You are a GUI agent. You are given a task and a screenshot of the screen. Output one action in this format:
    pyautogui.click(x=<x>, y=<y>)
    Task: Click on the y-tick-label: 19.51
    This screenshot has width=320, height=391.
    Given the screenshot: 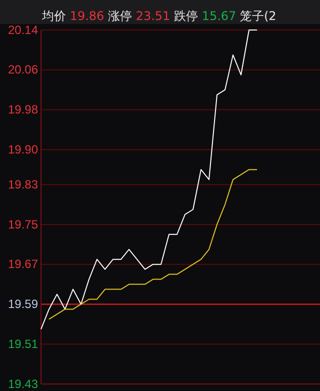 What is the action you would take?
    pyautogui.click(x=23, y=343)
    